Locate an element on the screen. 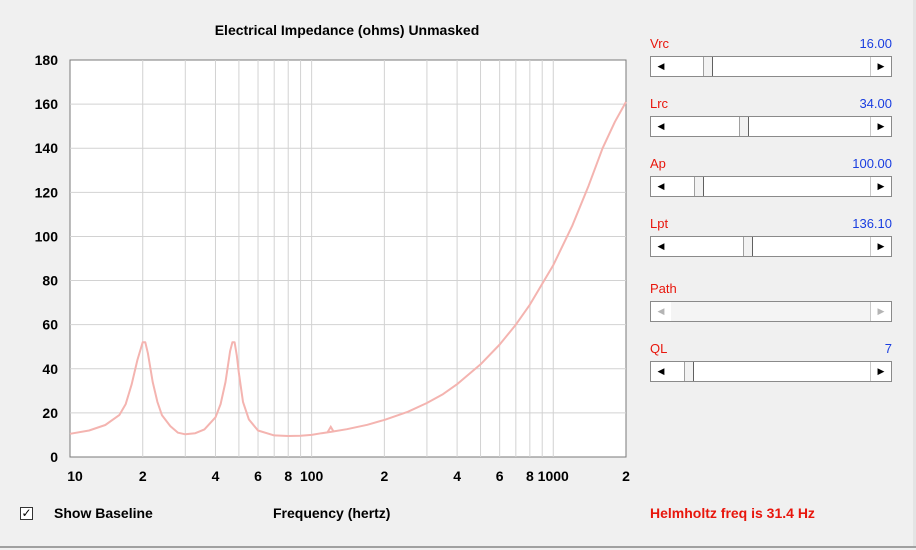 The height and width of the screenshot is (550, 916). slider-lrc-value: 34.00 is located at coordinates (875, 103).